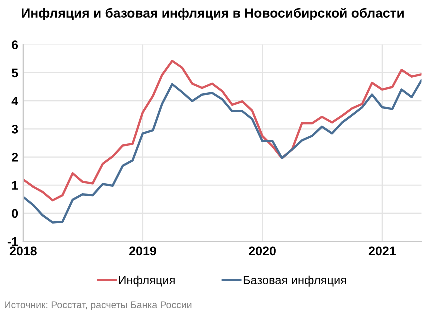 This screenshot has width=426, height=320. What do you see at coordinates (15, 213) in the screenshot?
I see `y-tick-label: 0` at bounding box center [15, 213].